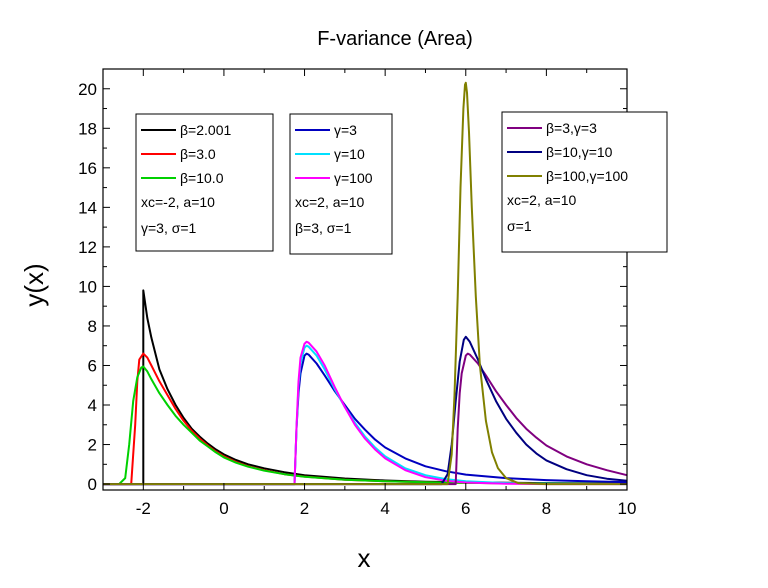  What do you see at coordinates (87, 247) in the screenshot?
I see `y-tick-label: 12` at bounding box center [87, 247].